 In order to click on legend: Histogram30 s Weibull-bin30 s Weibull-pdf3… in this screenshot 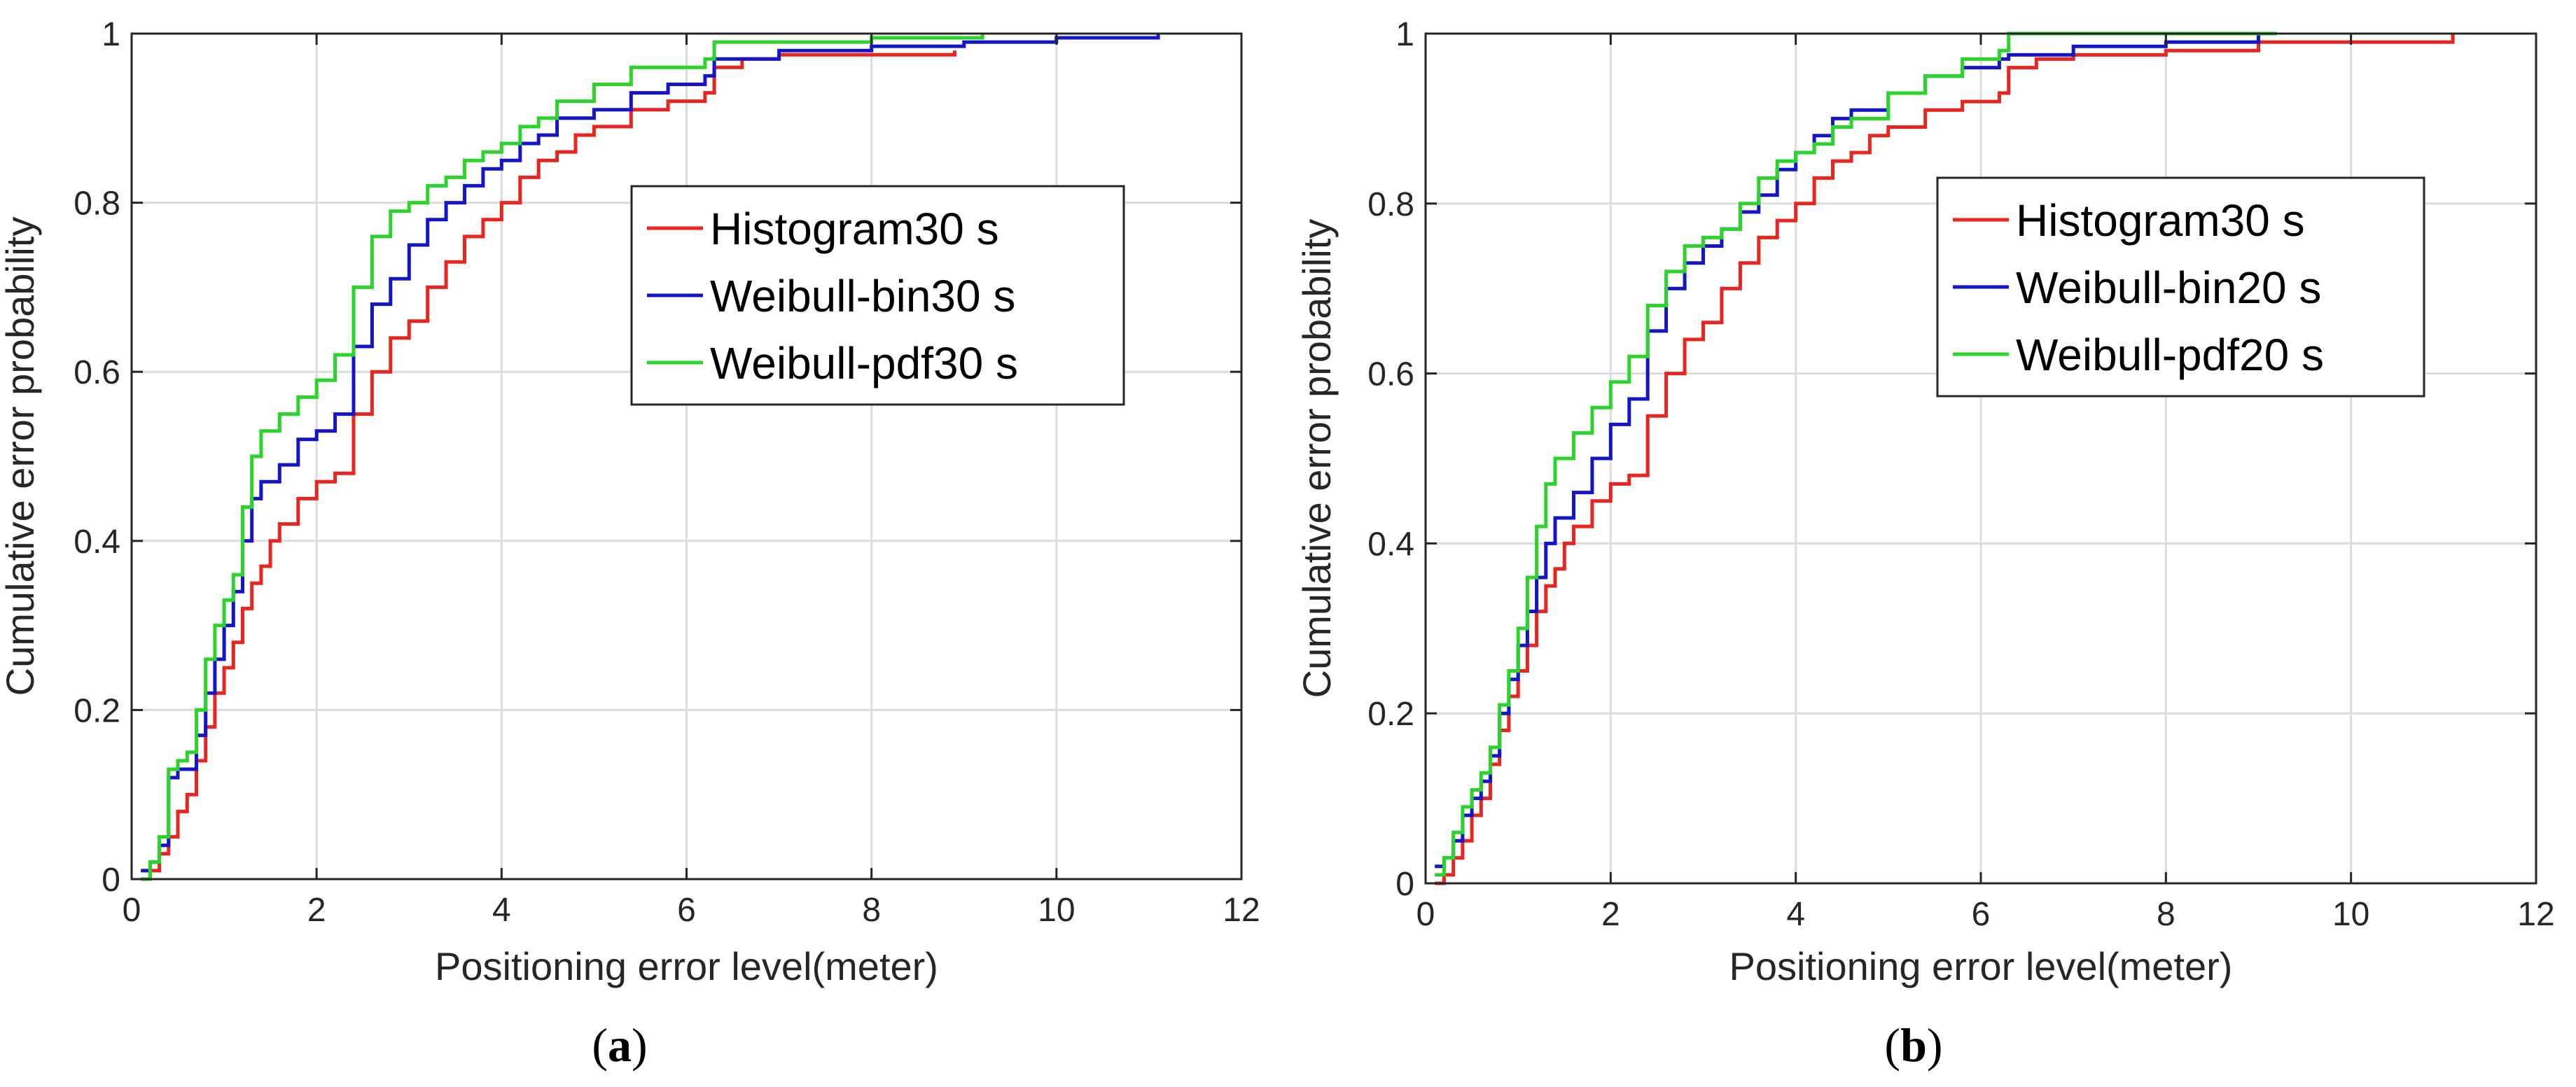, I will do `click(877, 296)`.